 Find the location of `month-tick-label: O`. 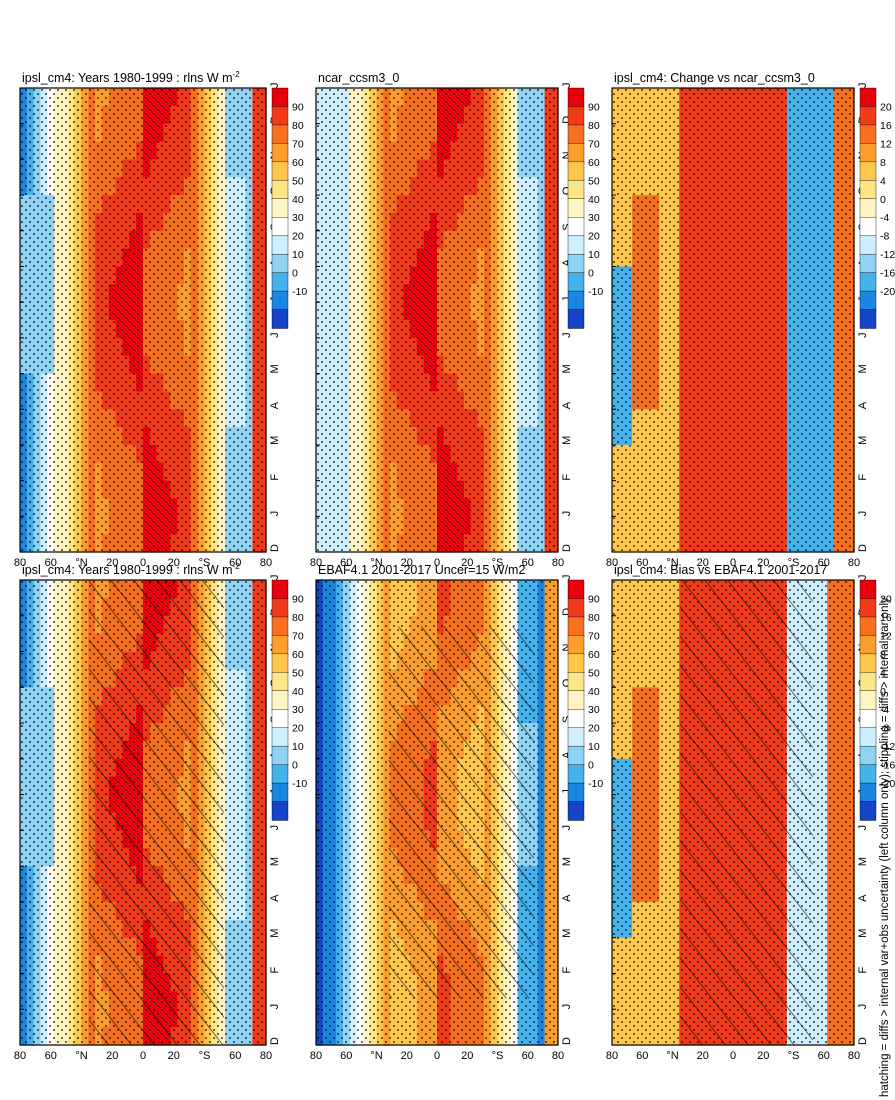

month-tick-label: O is located at coordinates (567, 682).